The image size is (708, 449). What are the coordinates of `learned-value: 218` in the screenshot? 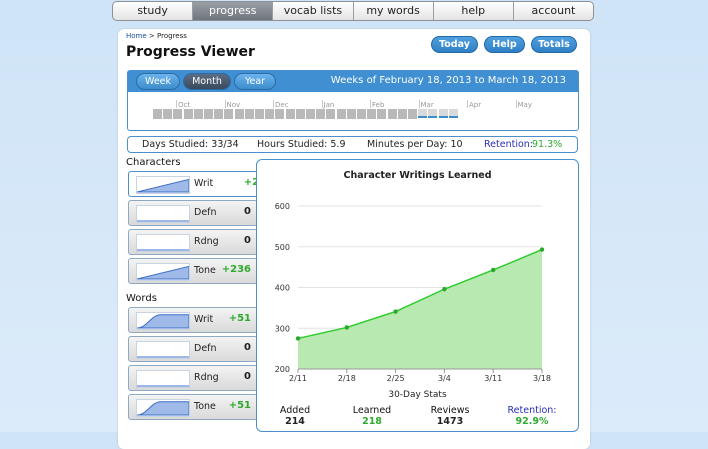 It's located at (372, 421).